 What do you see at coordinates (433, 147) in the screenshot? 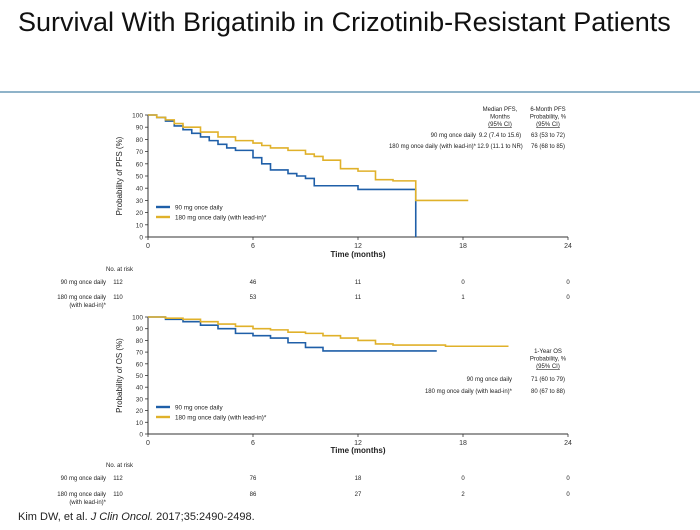
I see `pfs-stats-row-label: 180 mg once daily (with lead-in)*` at bounding box center [433, 147].